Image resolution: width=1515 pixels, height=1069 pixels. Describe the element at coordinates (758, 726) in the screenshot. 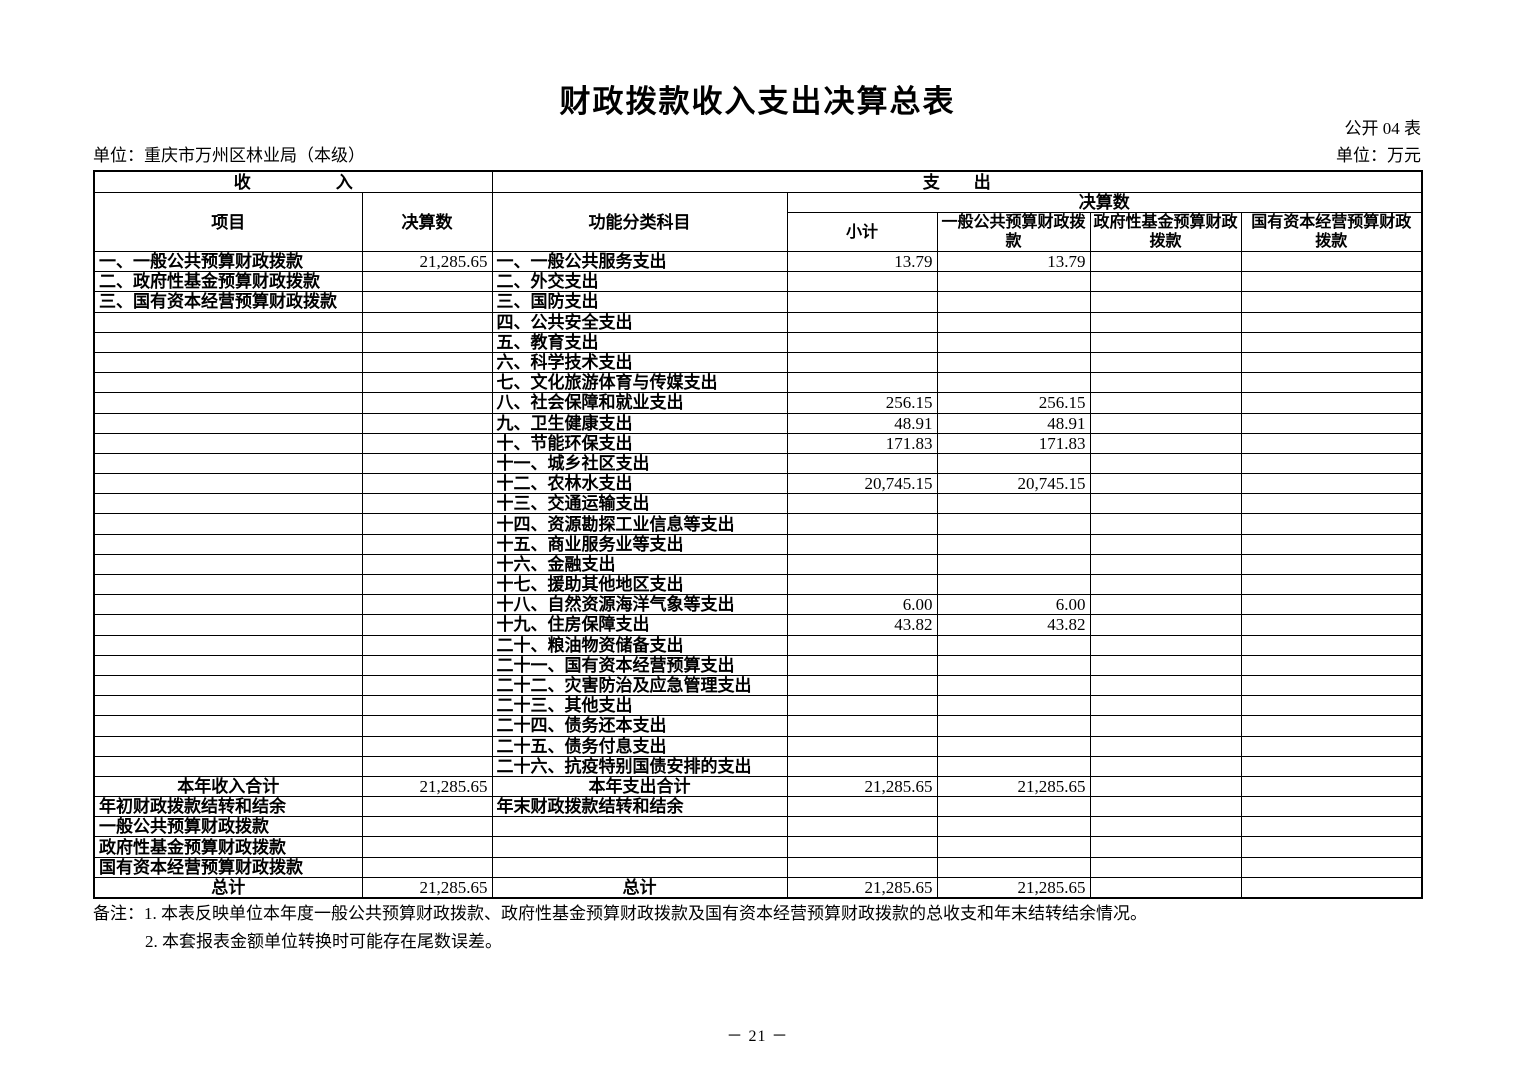

I see `table-row: 二十四、债务还本支出` at that location.